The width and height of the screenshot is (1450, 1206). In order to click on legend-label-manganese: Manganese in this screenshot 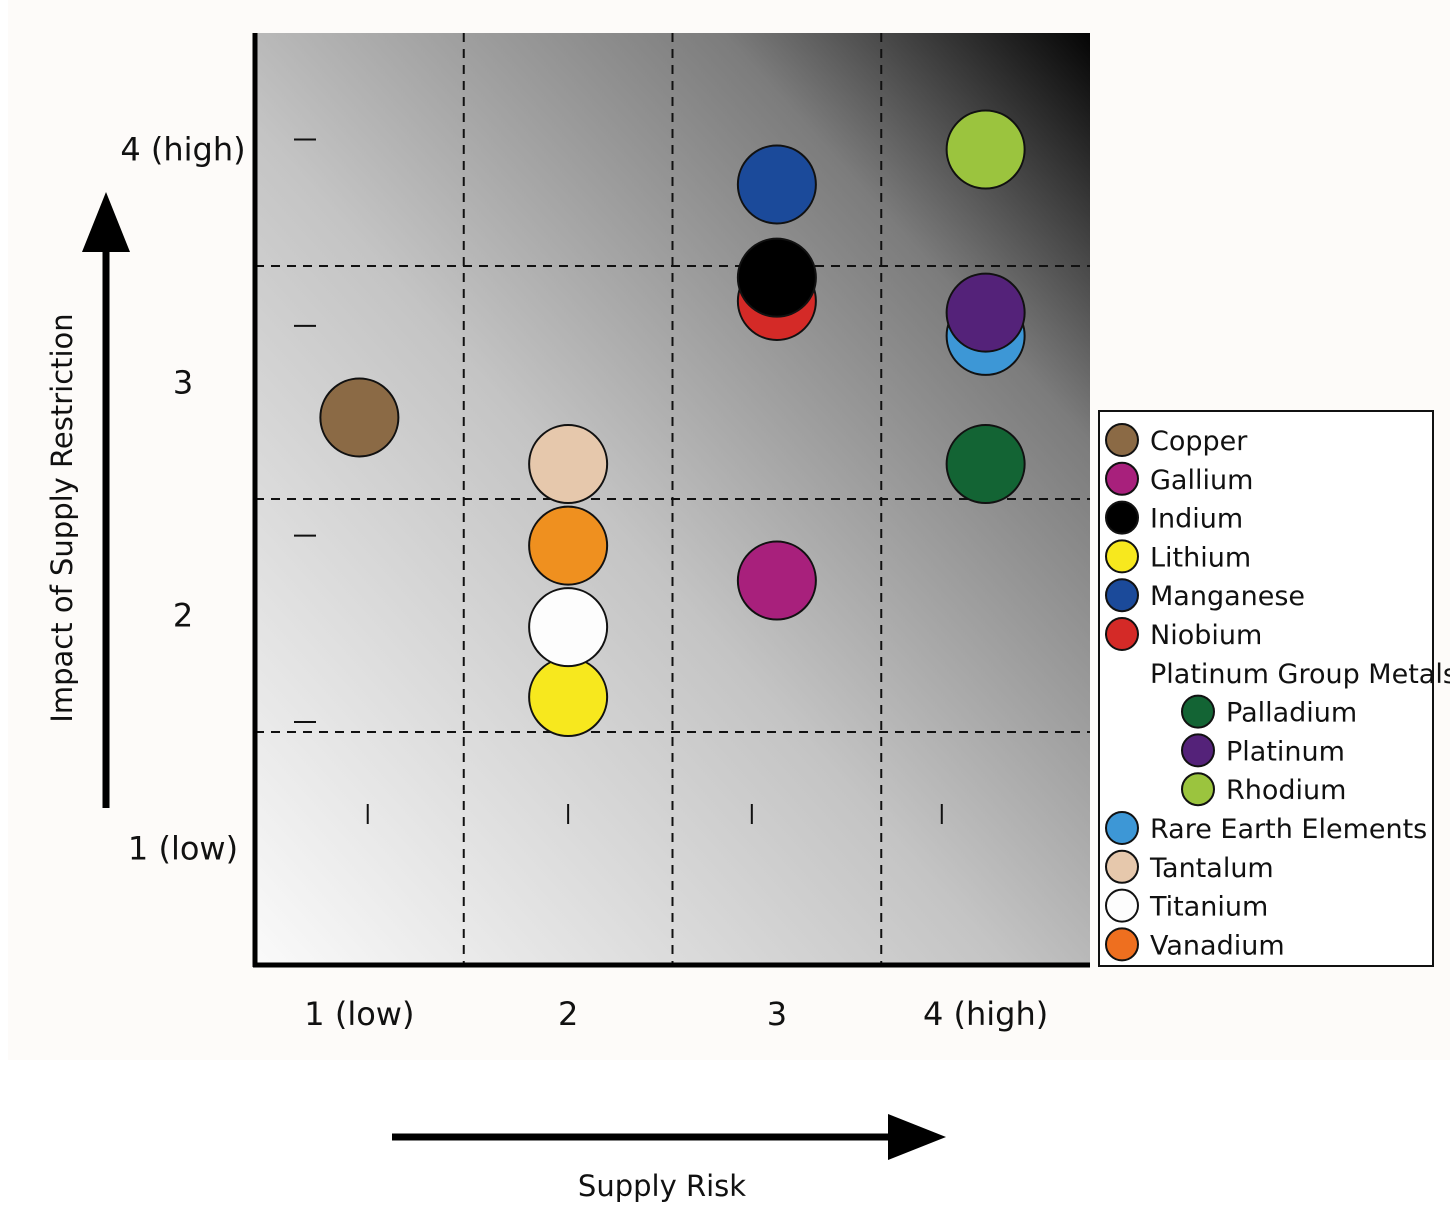, I will do `click(1227, 596)`.